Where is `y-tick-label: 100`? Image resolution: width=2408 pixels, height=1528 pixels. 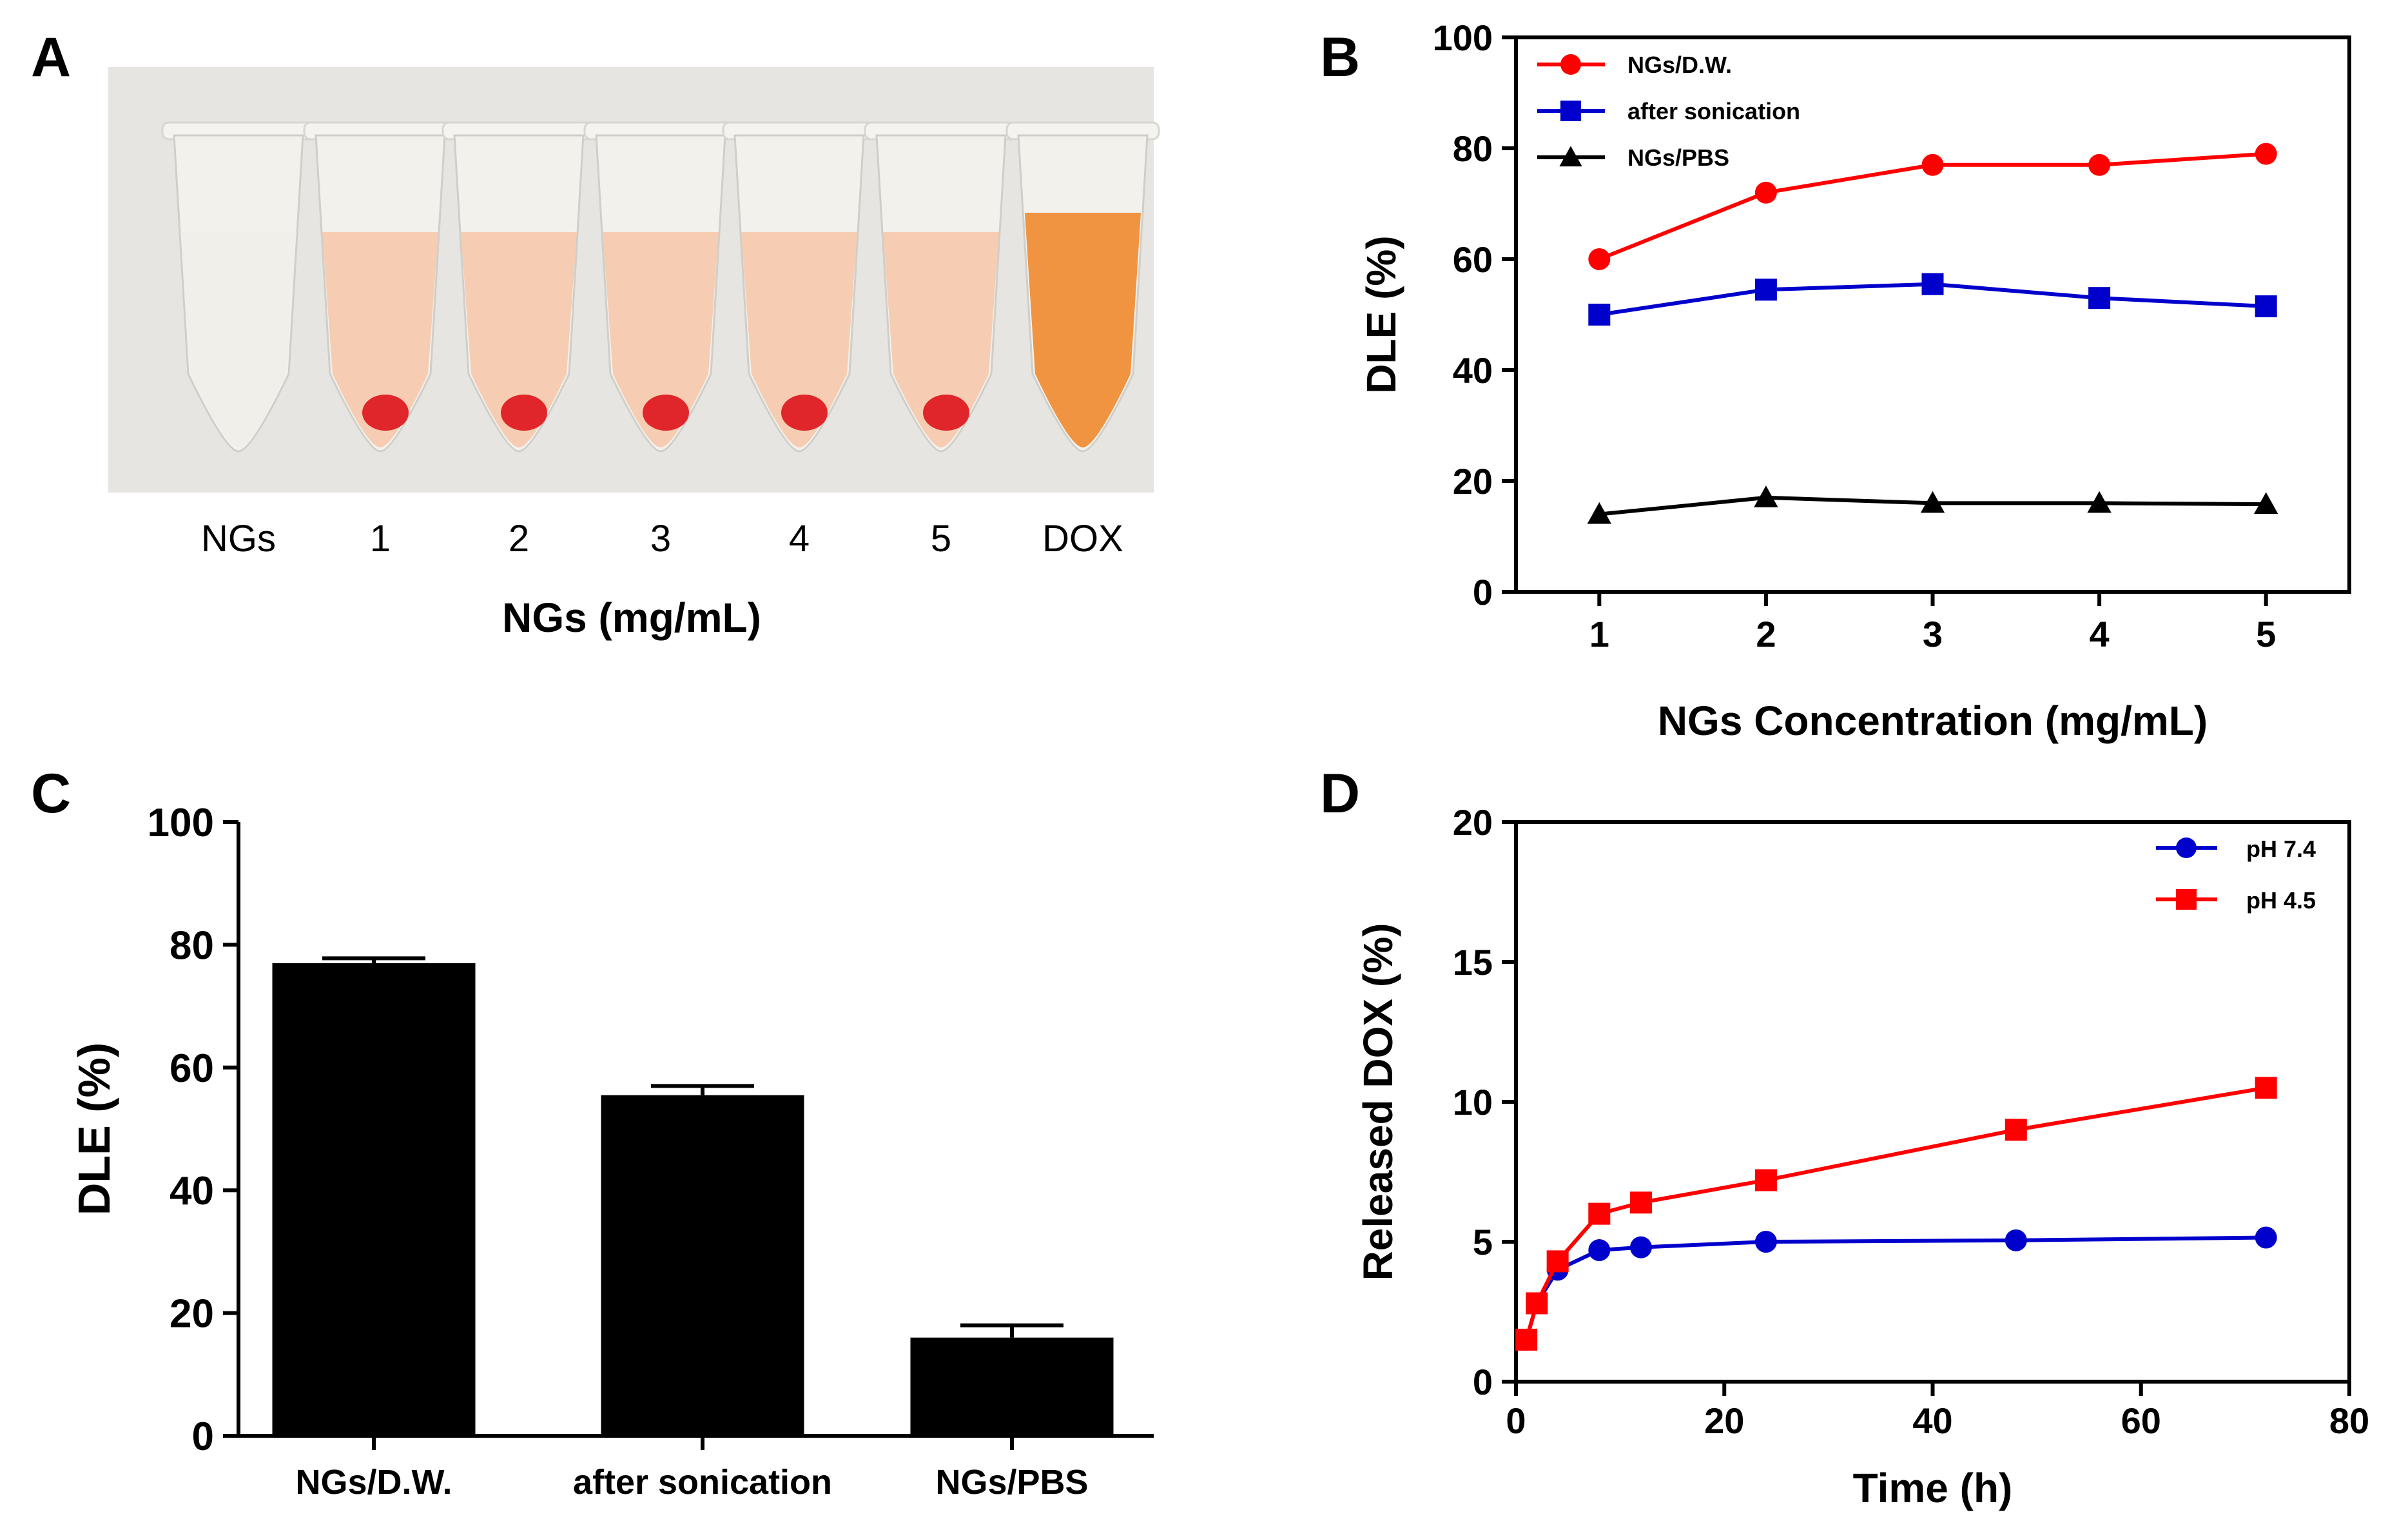
y-tick-label: 100 is located at coordinates (1463, 37).